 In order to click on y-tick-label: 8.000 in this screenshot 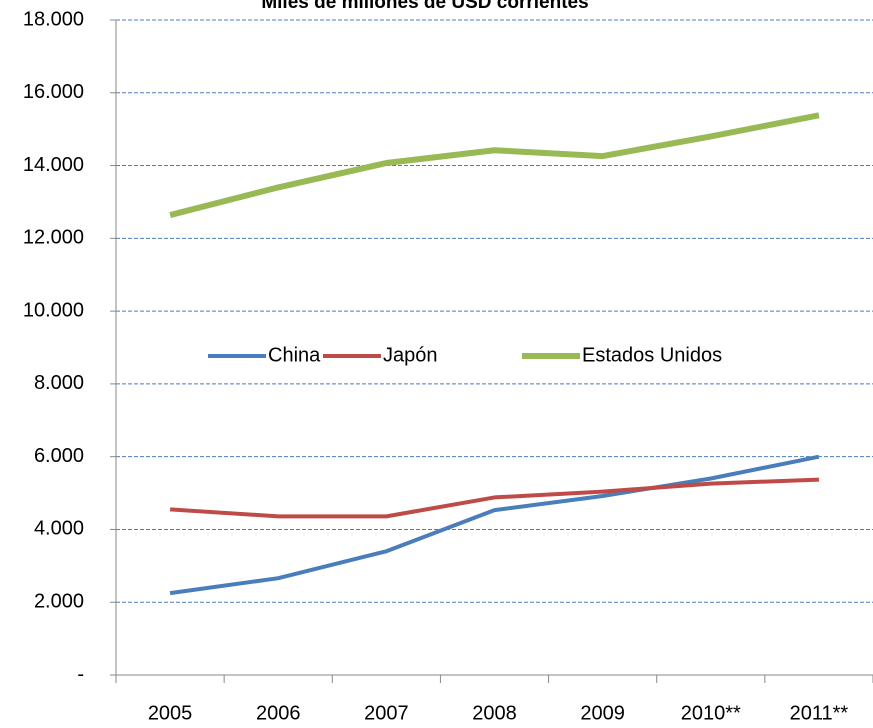, I will do `click(59, 383)`.